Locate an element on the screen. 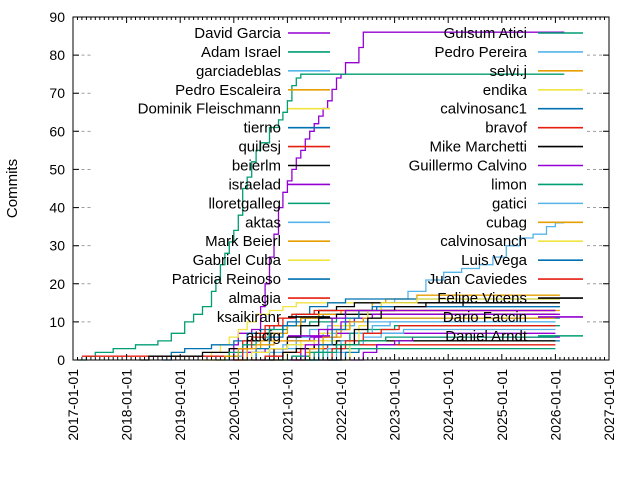 The width and height of the screenshot is (640, 480). legend-item-almagia: almagia is located at coordinates (279, 298).